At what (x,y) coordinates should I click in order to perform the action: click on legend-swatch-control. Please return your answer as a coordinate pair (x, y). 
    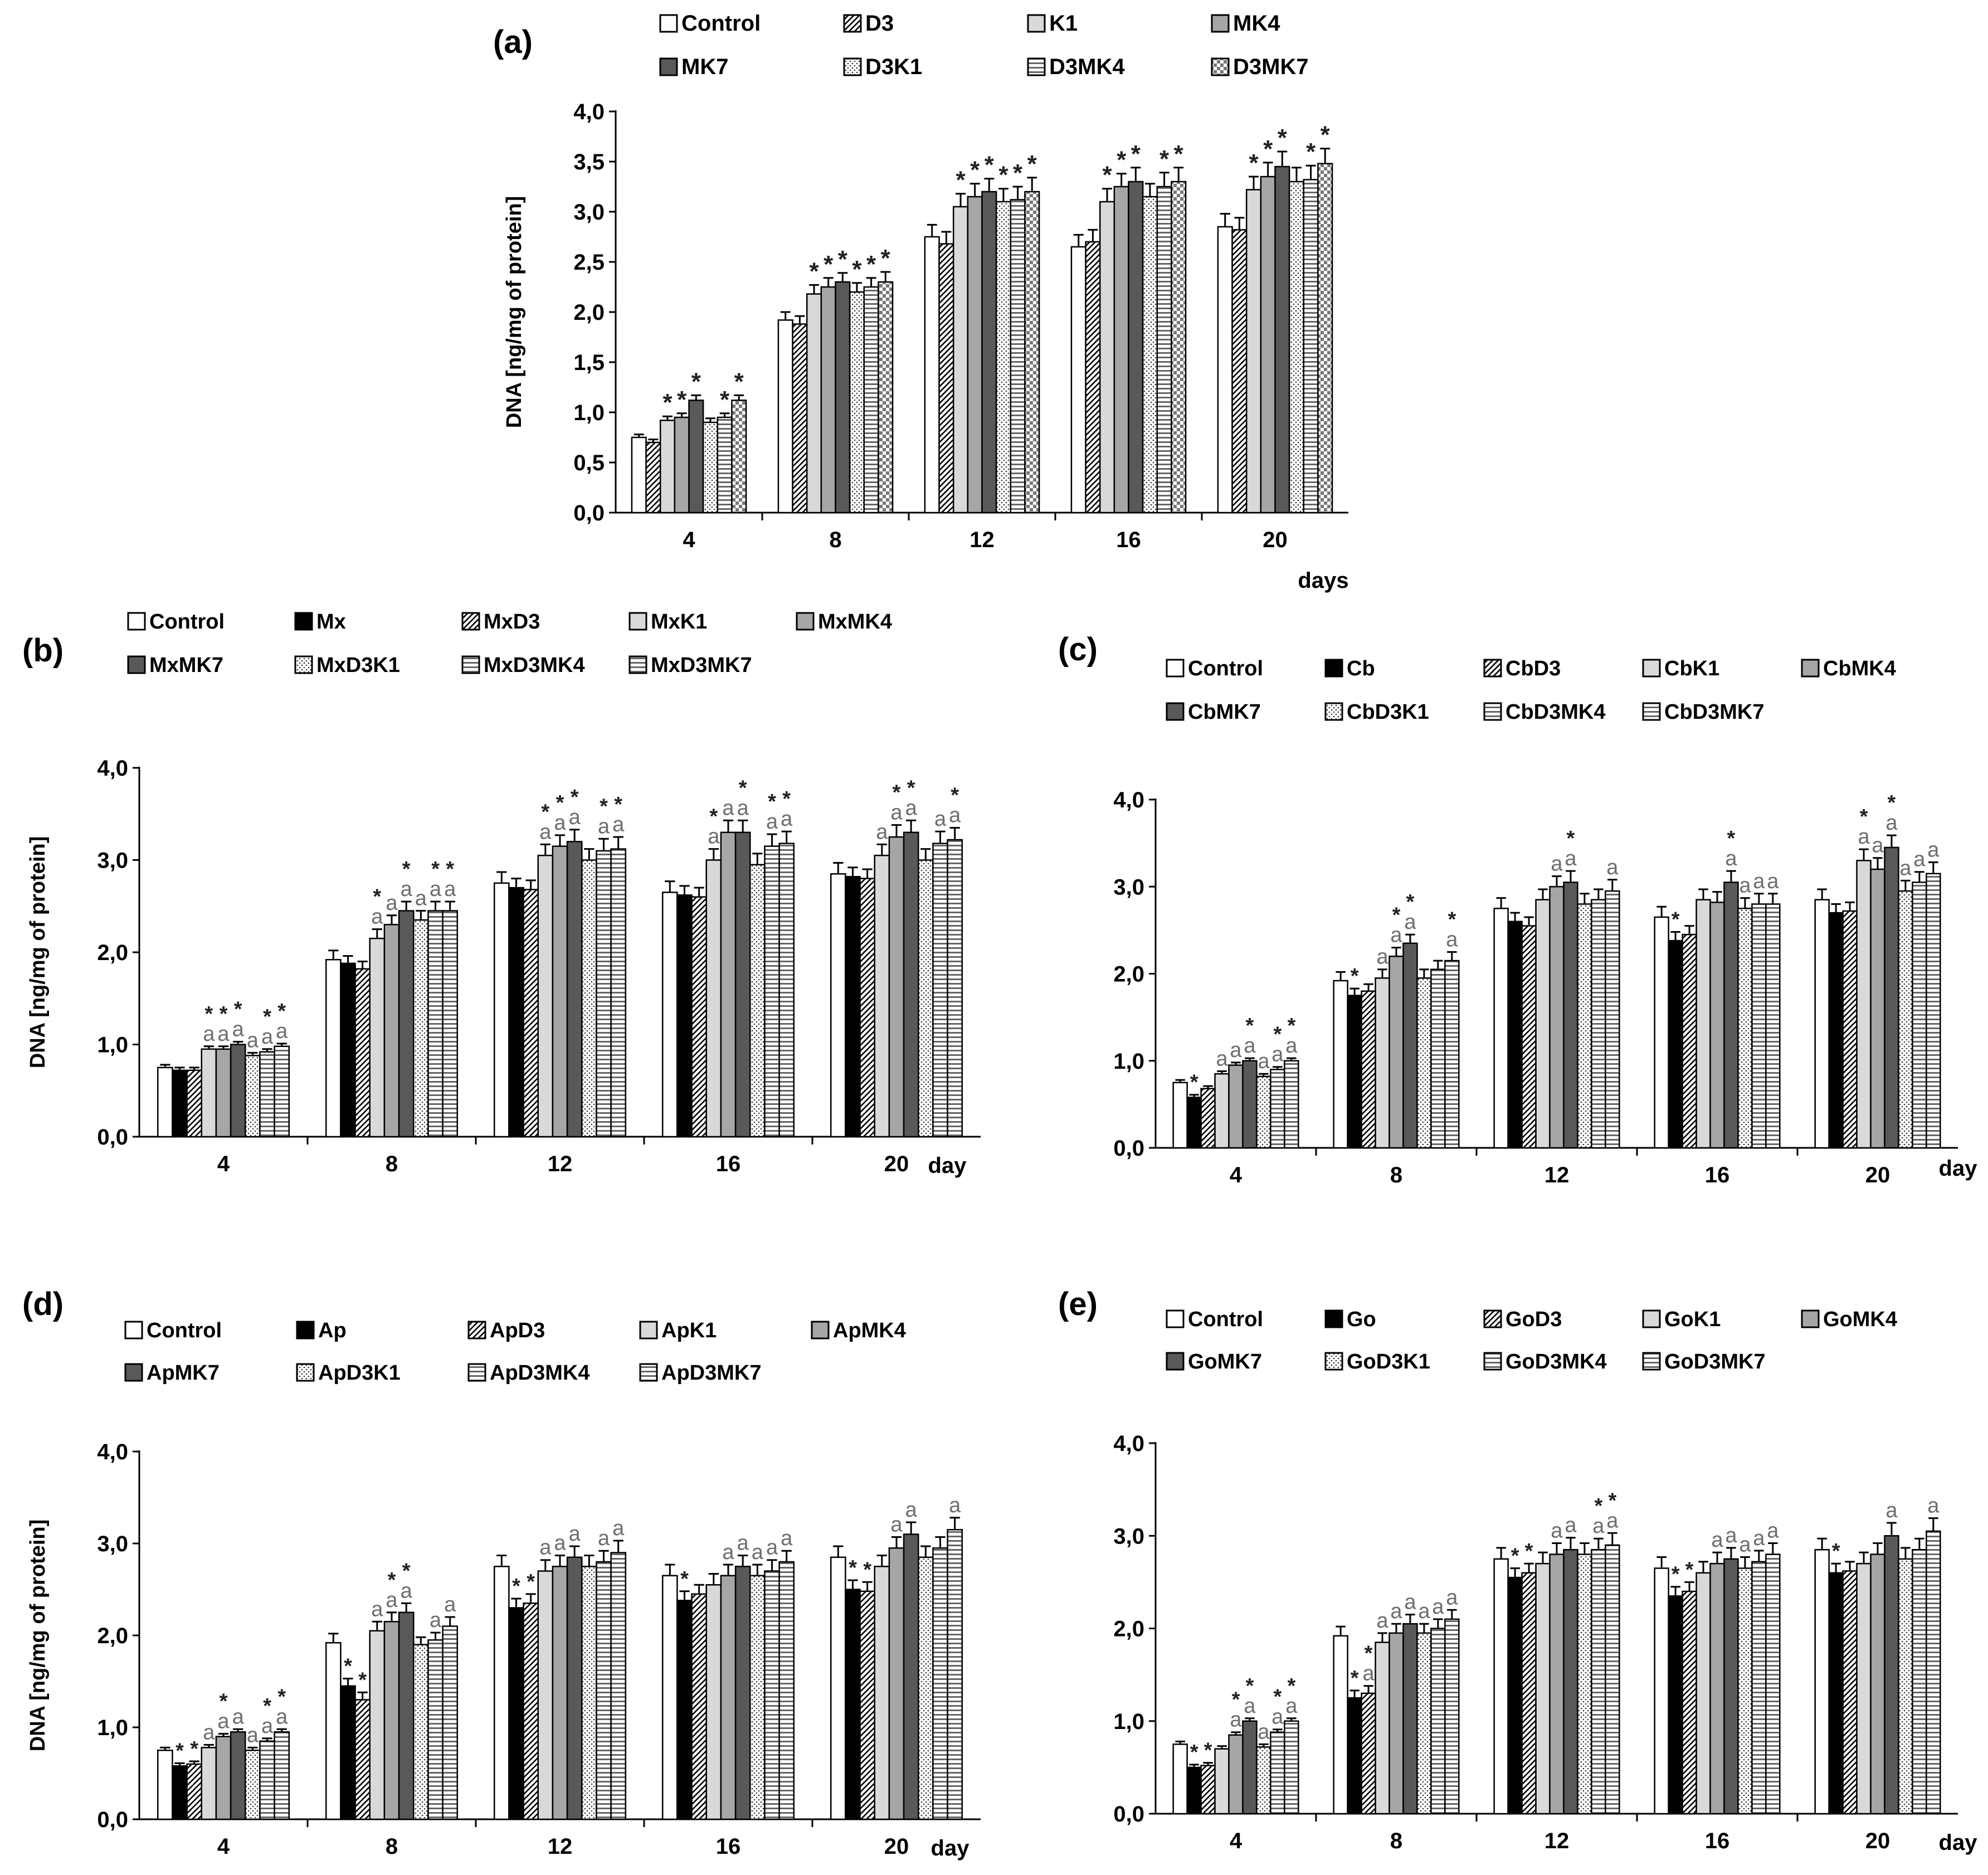
    Looking at the image, I should click on (1175, 1318).